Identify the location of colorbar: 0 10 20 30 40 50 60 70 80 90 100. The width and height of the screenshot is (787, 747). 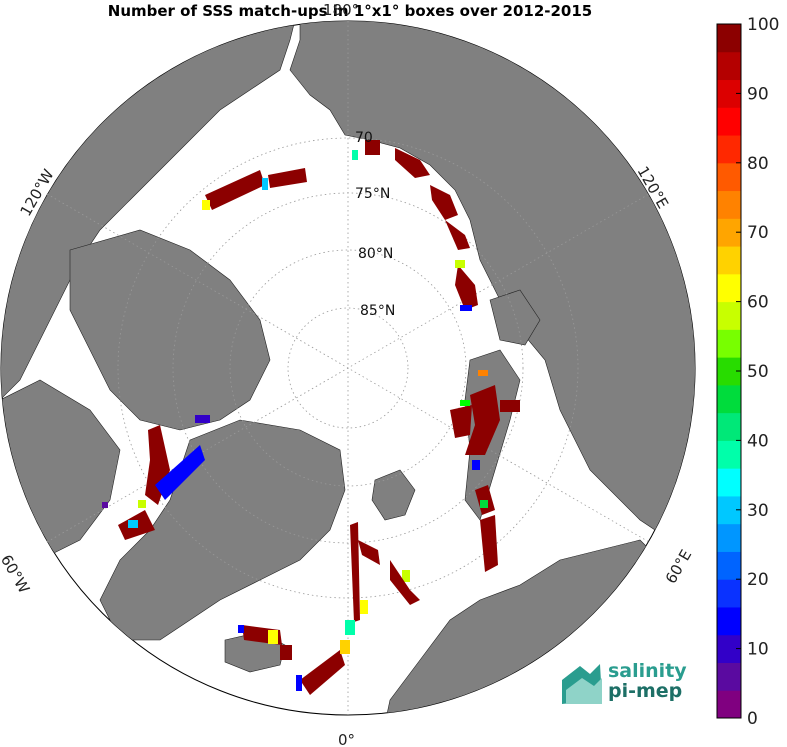
(747, 372).